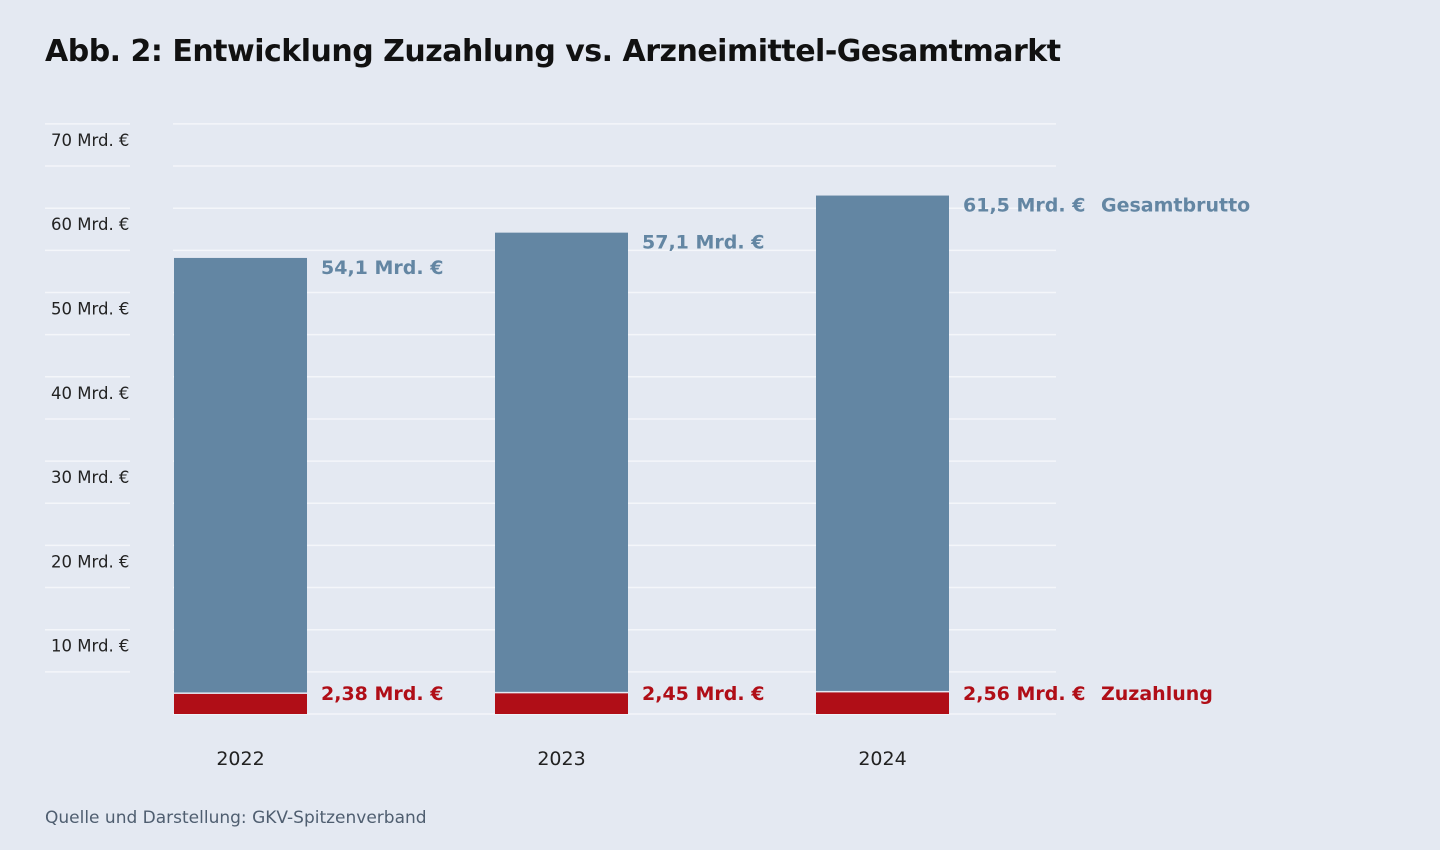 Image resolution: width=1440 pixels, height=850 pixels. What do you see at coordinates (703, 694) in the screenshot?
I see `data-label-zuzahlung: 2,45 Mrd. €` at bounding box center [703, 694].